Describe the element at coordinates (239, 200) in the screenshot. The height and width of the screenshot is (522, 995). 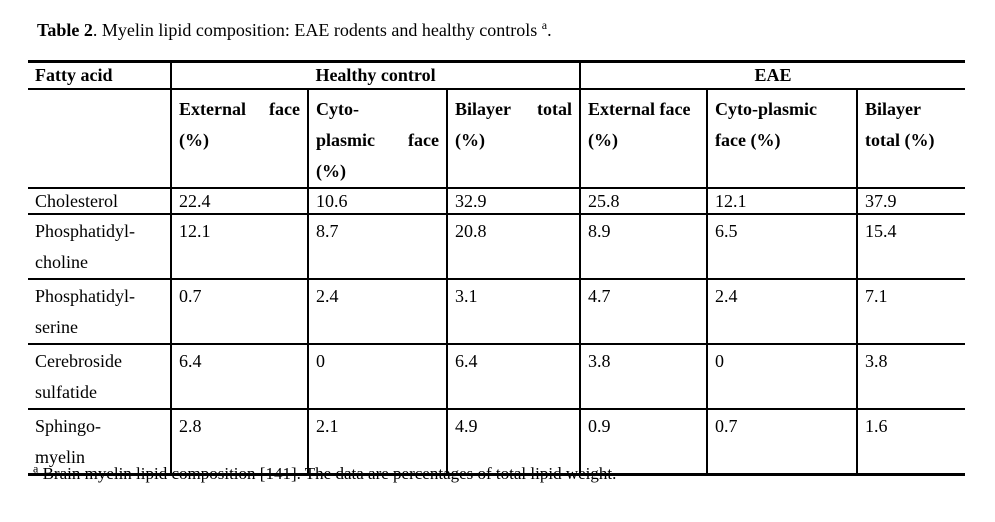
I see `value-cell: 22.4` at that location.